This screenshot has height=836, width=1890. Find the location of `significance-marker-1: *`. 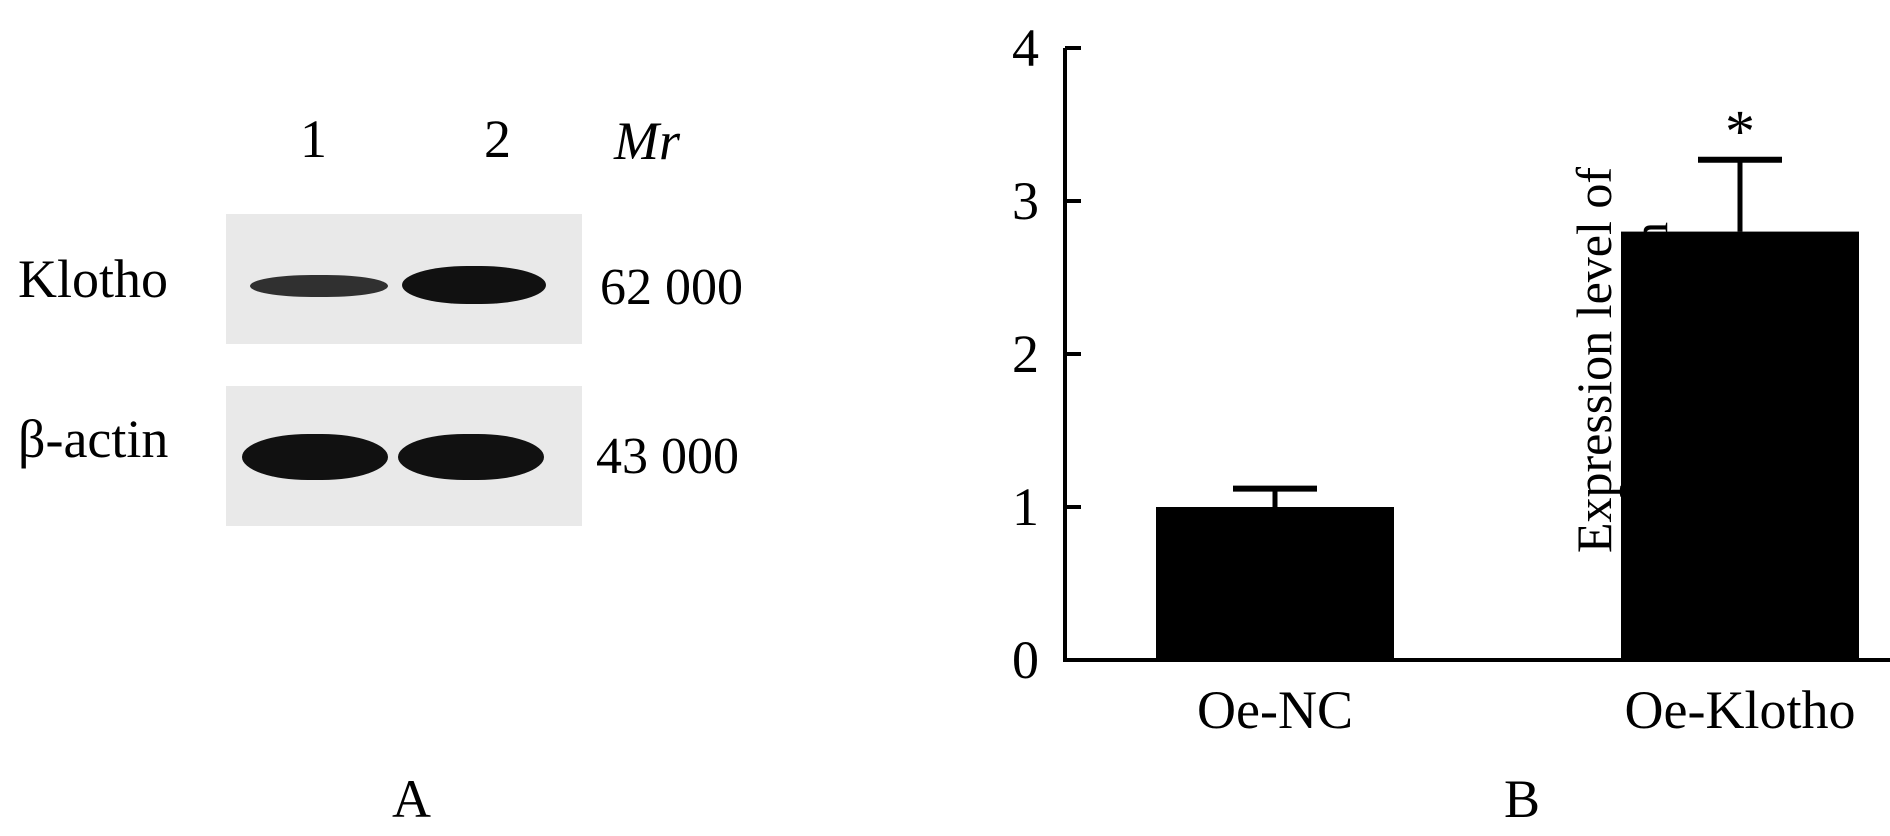

significance-marker-1: * is located at coordinates (1740, 132).